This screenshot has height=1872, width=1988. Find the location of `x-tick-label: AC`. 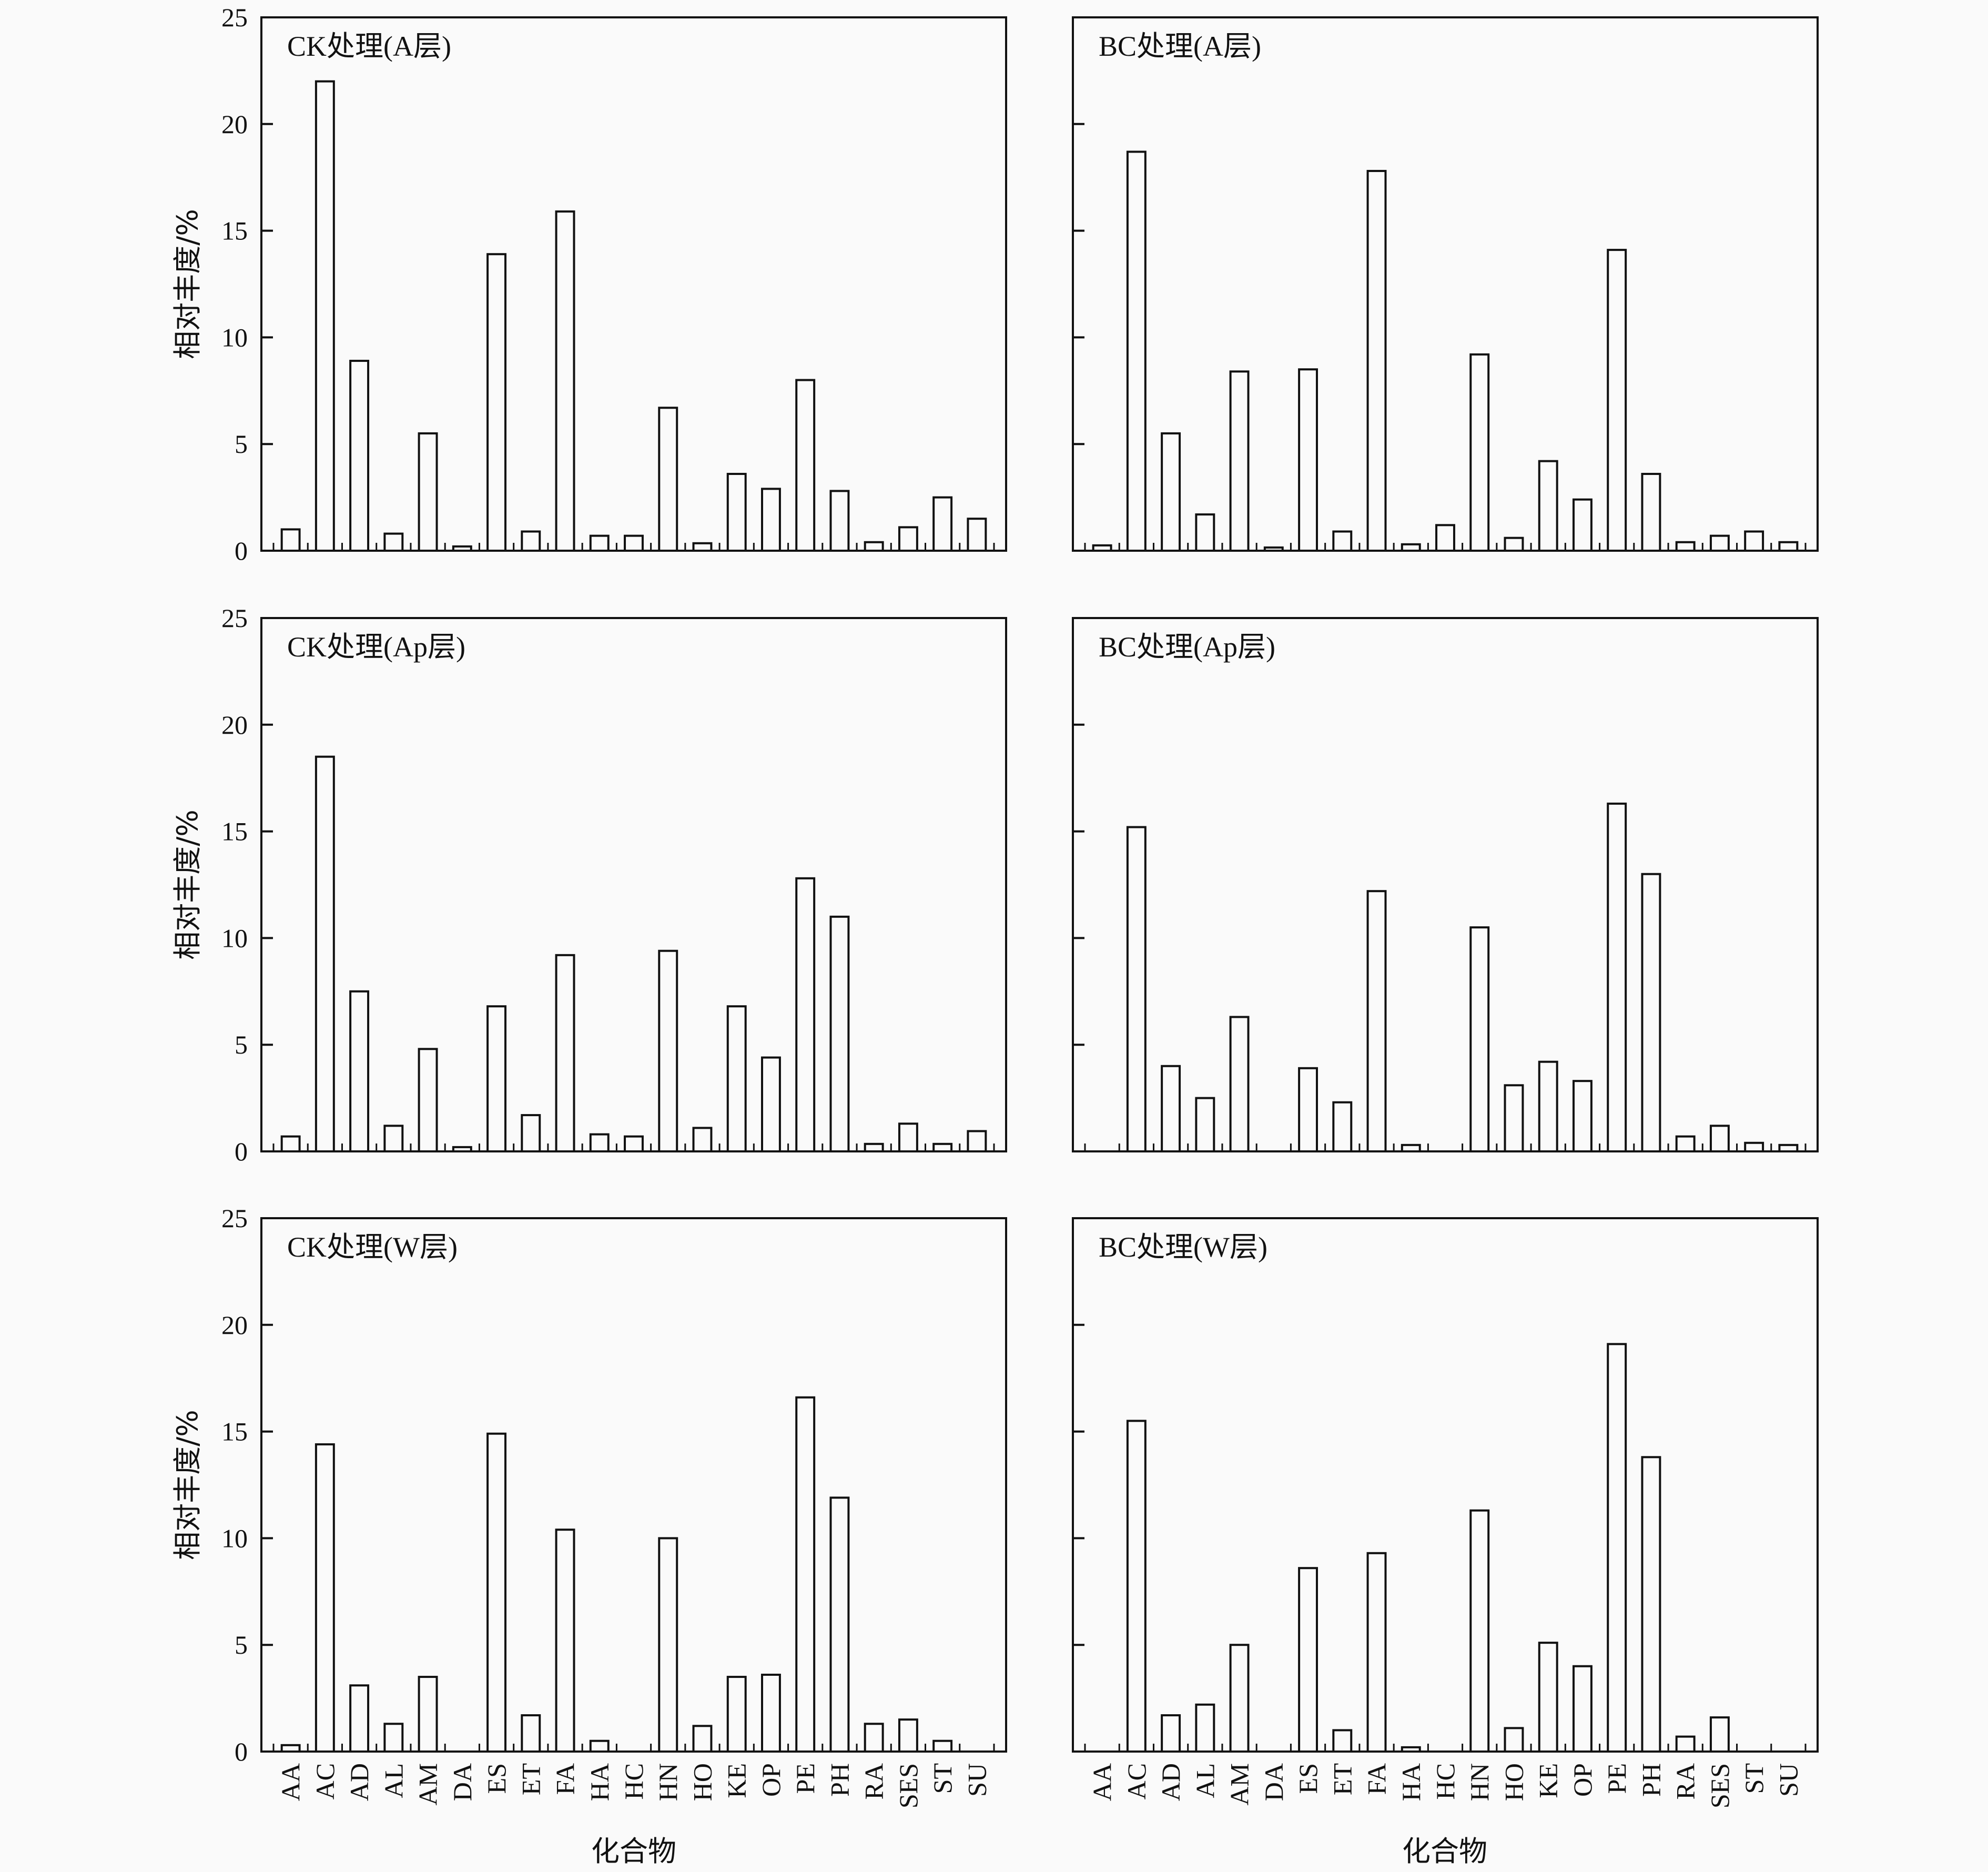

x-tick-label: AC is located at coordinates (1136, 1781).